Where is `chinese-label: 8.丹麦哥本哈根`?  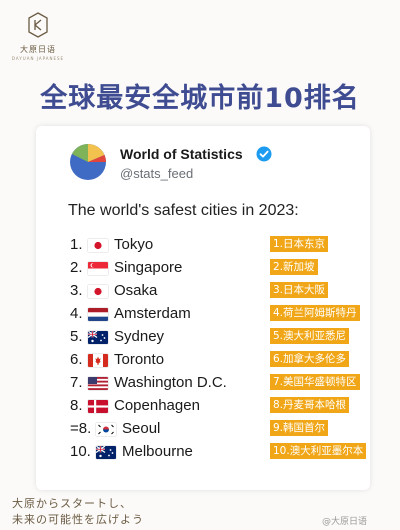
chinese-label: 8.丹麦哥本哈根 is located at coordinates (310, 405).